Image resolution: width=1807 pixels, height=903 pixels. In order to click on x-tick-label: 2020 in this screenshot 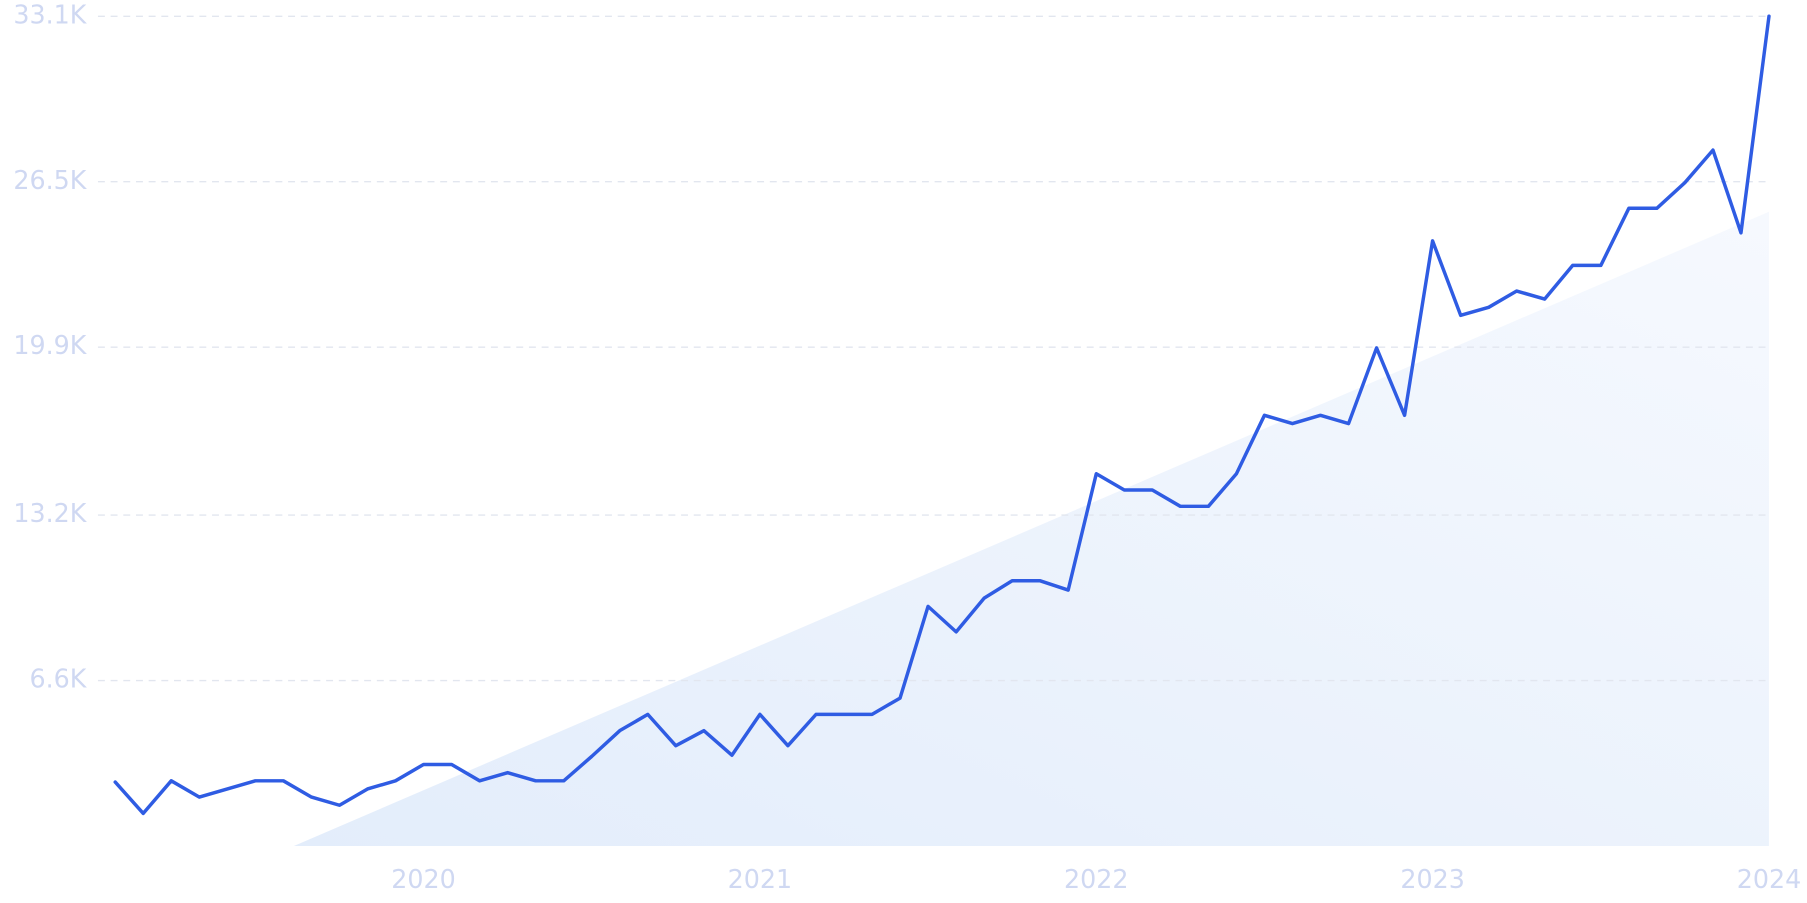, I will do `click(423, 880)`.